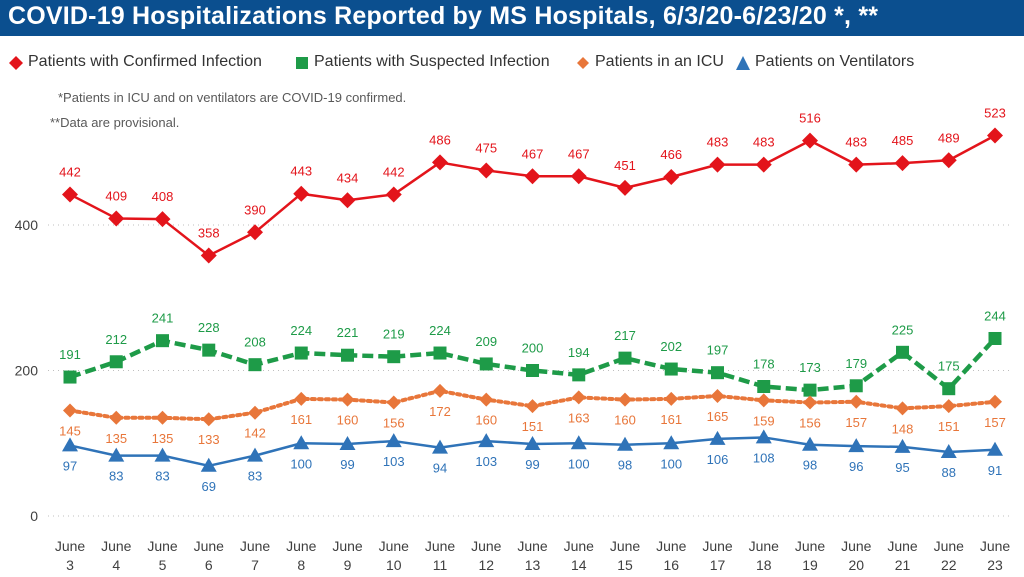 Image resolution: width=1024 pixels, height=577 pixels. What do you see at coordinates (856, 466) in the screenshot?
I see `data-label-series-3: 96` at bounding box center [856, 466].